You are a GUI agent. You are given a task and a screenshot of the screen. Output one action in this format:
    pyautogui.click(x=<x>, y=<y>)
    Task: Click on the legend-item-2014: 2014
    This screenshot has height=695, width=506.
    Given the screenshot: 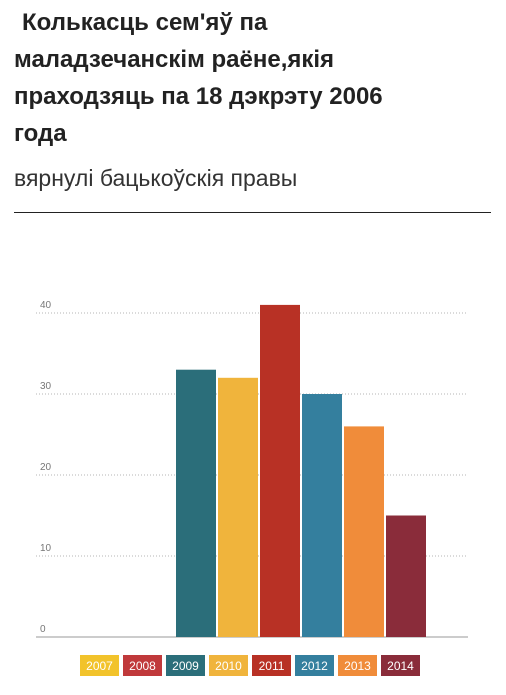 What is the action you would take?
    pyautogui.click(x=400, y=665)
    